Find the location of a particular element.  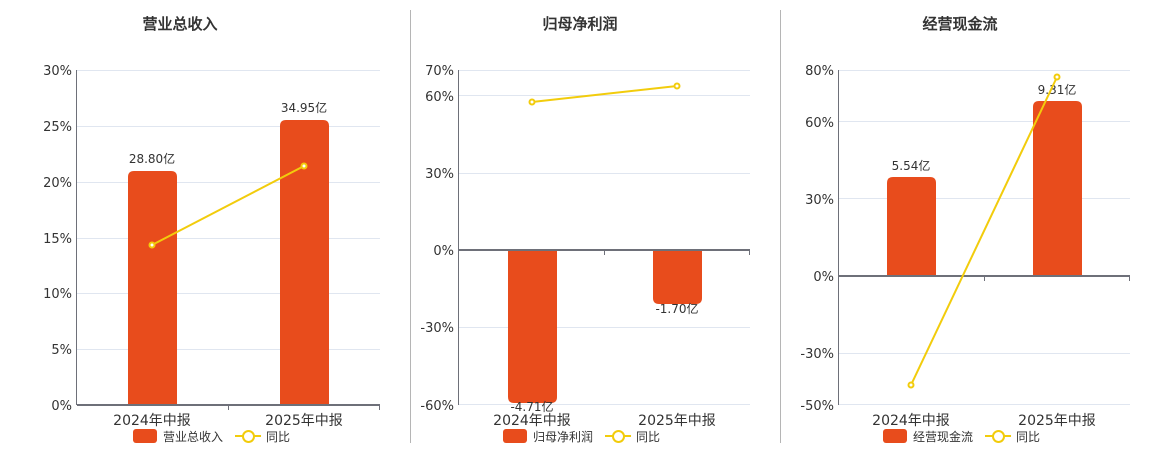

legend-bar-label: 营业总收入 is located at coordinates (193, 436).